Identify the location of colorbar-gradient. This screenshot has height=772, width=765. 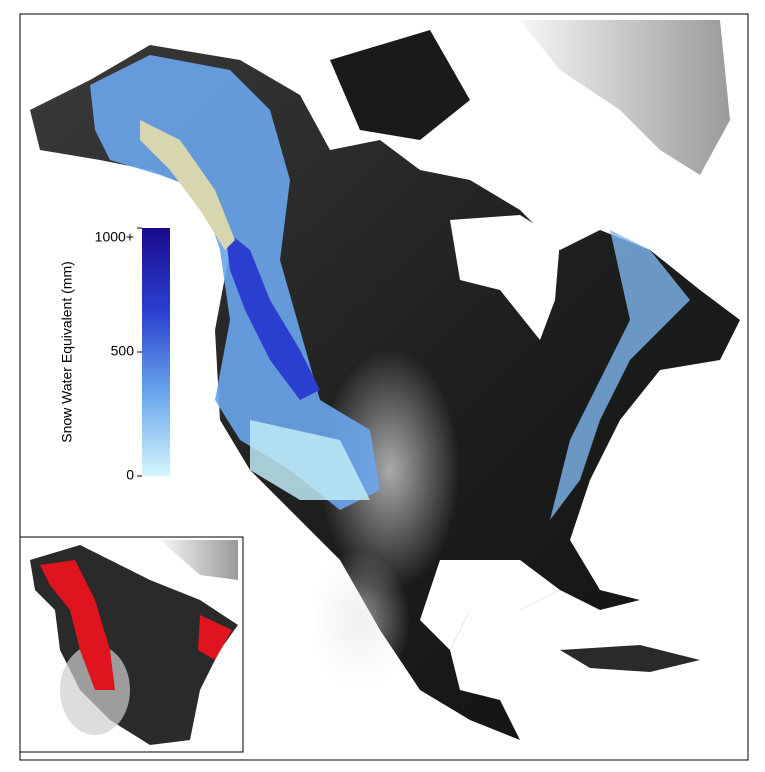
(156, 352).